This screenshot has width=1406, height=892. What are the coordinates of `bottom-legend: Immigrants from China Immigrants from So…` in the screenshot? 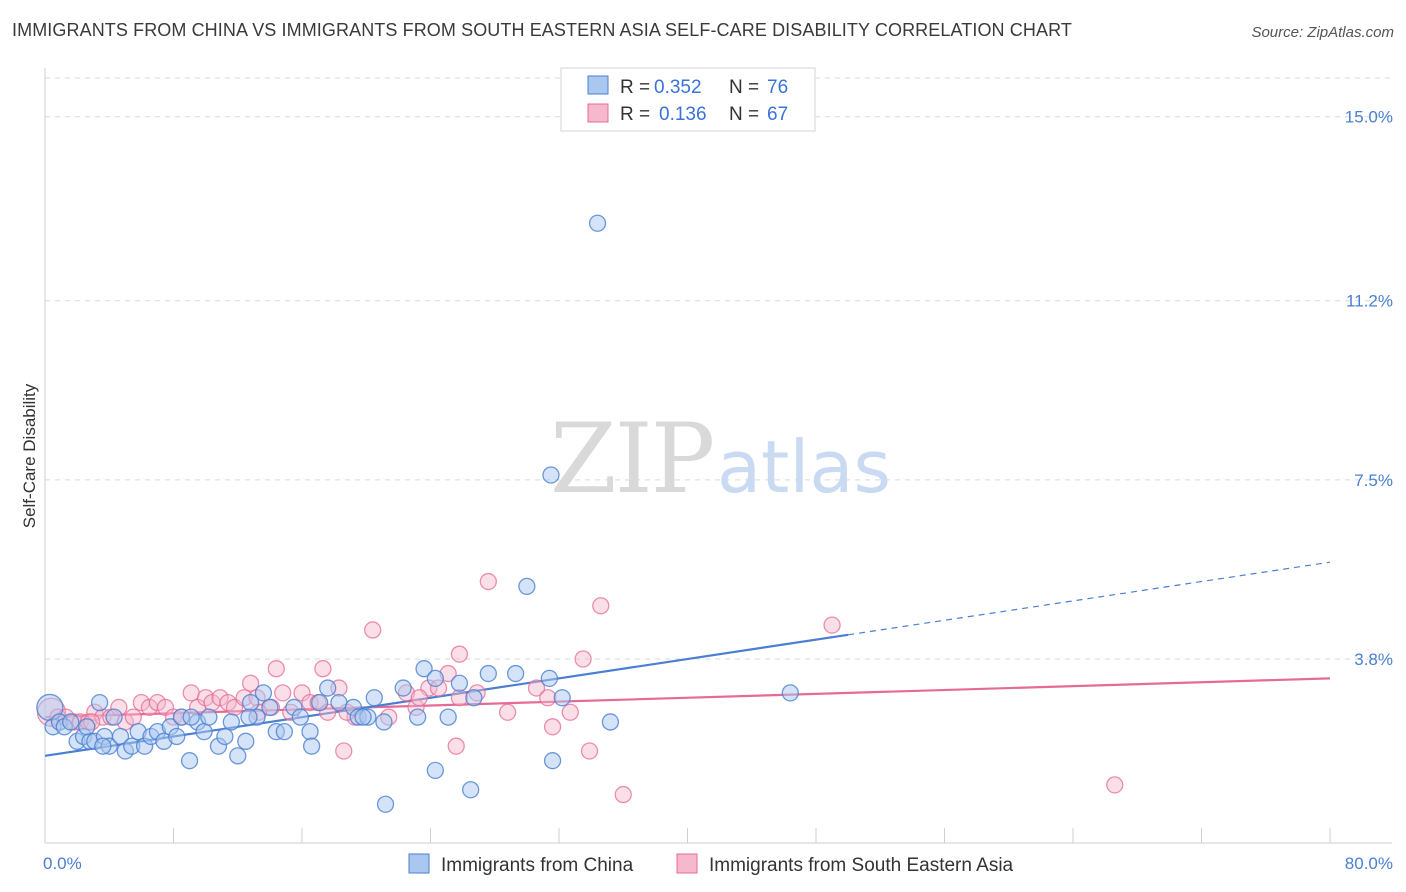 It's located at (711, 864).